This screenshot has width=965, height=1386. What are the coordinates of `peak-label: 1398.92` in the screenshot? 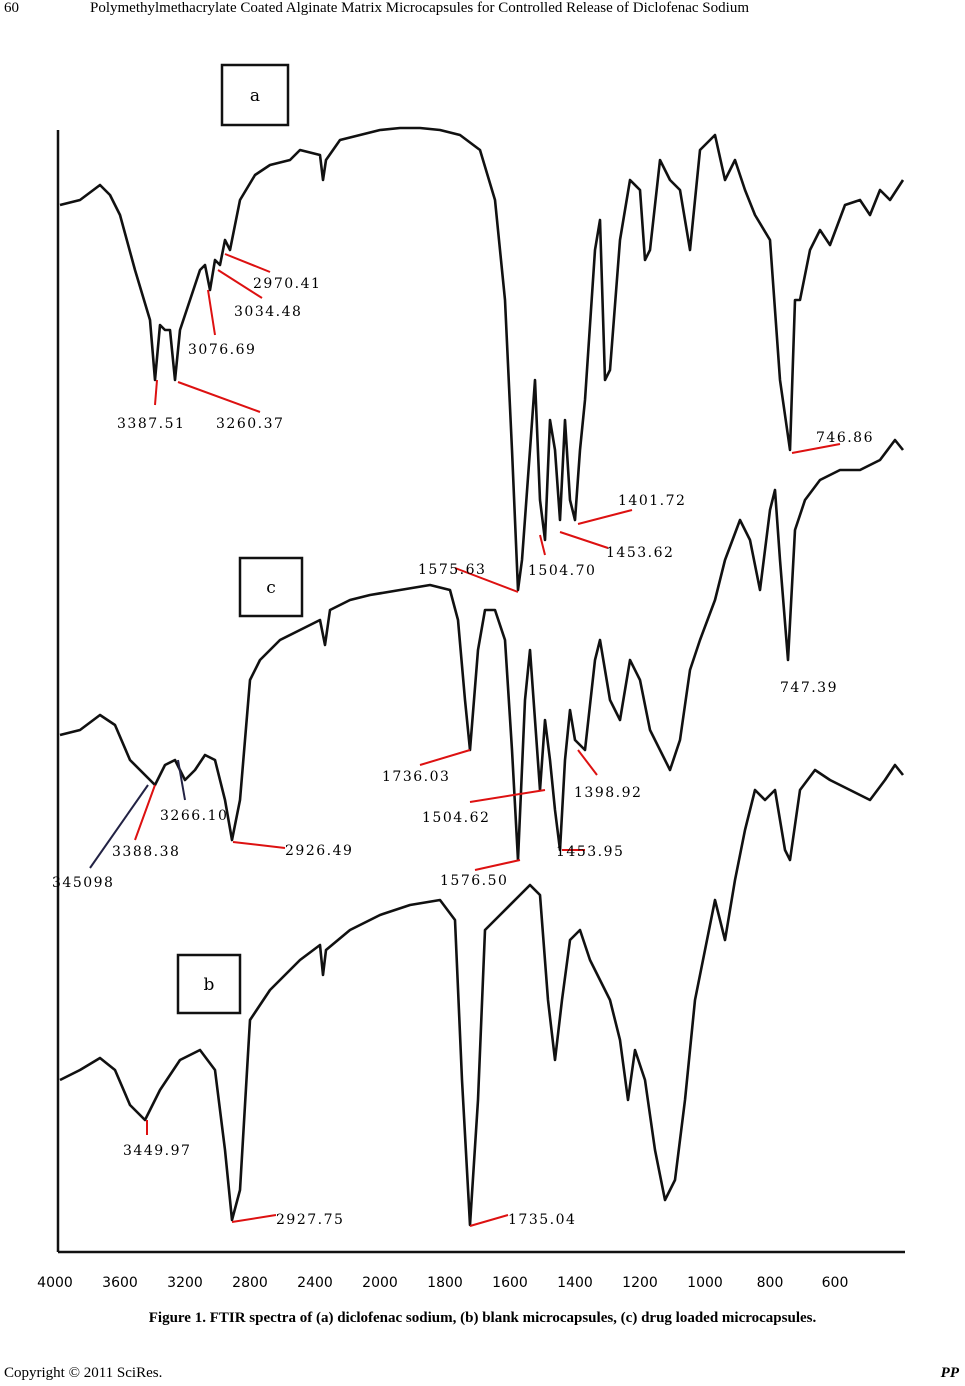 It's located at (608, 793).